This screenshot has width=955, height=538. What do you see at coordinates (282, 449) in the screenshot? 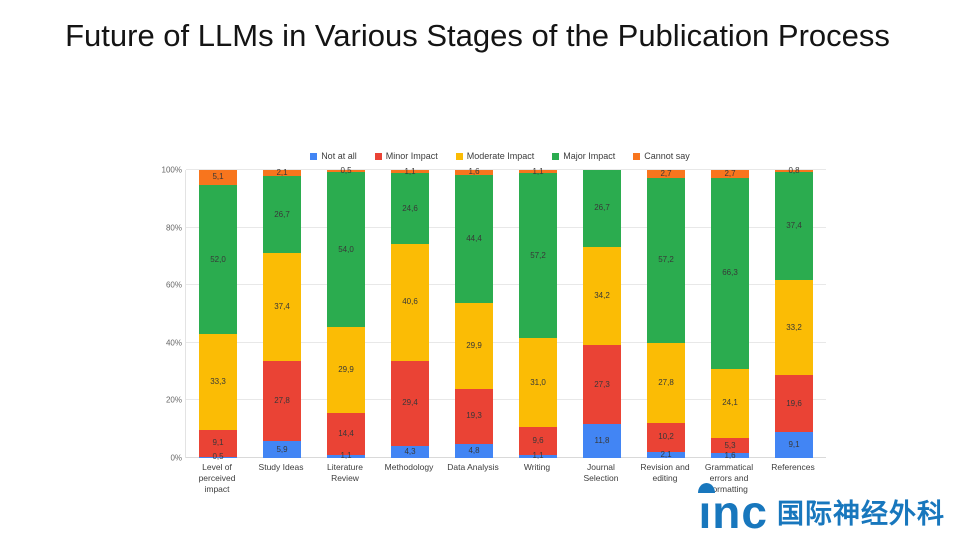
I see `segment-value-label: 5,9` at bounding box center [282, 449].